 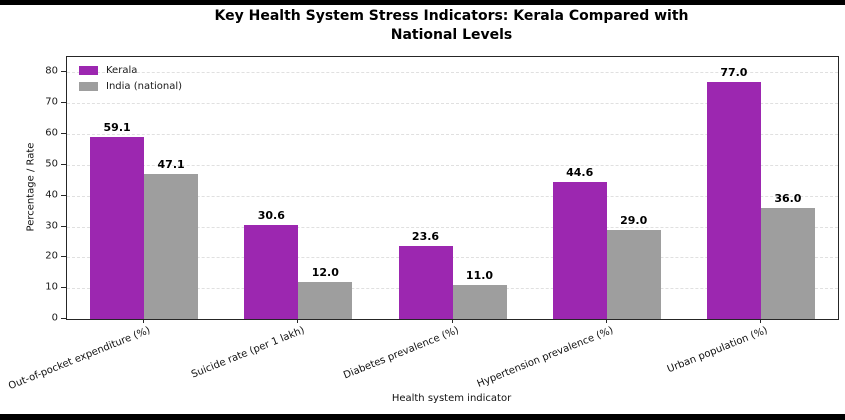 What do you see at coordinates (734, 72) in the screenshot?
I see `bar-value-label: 77.0` at bounding box center [734, 72].